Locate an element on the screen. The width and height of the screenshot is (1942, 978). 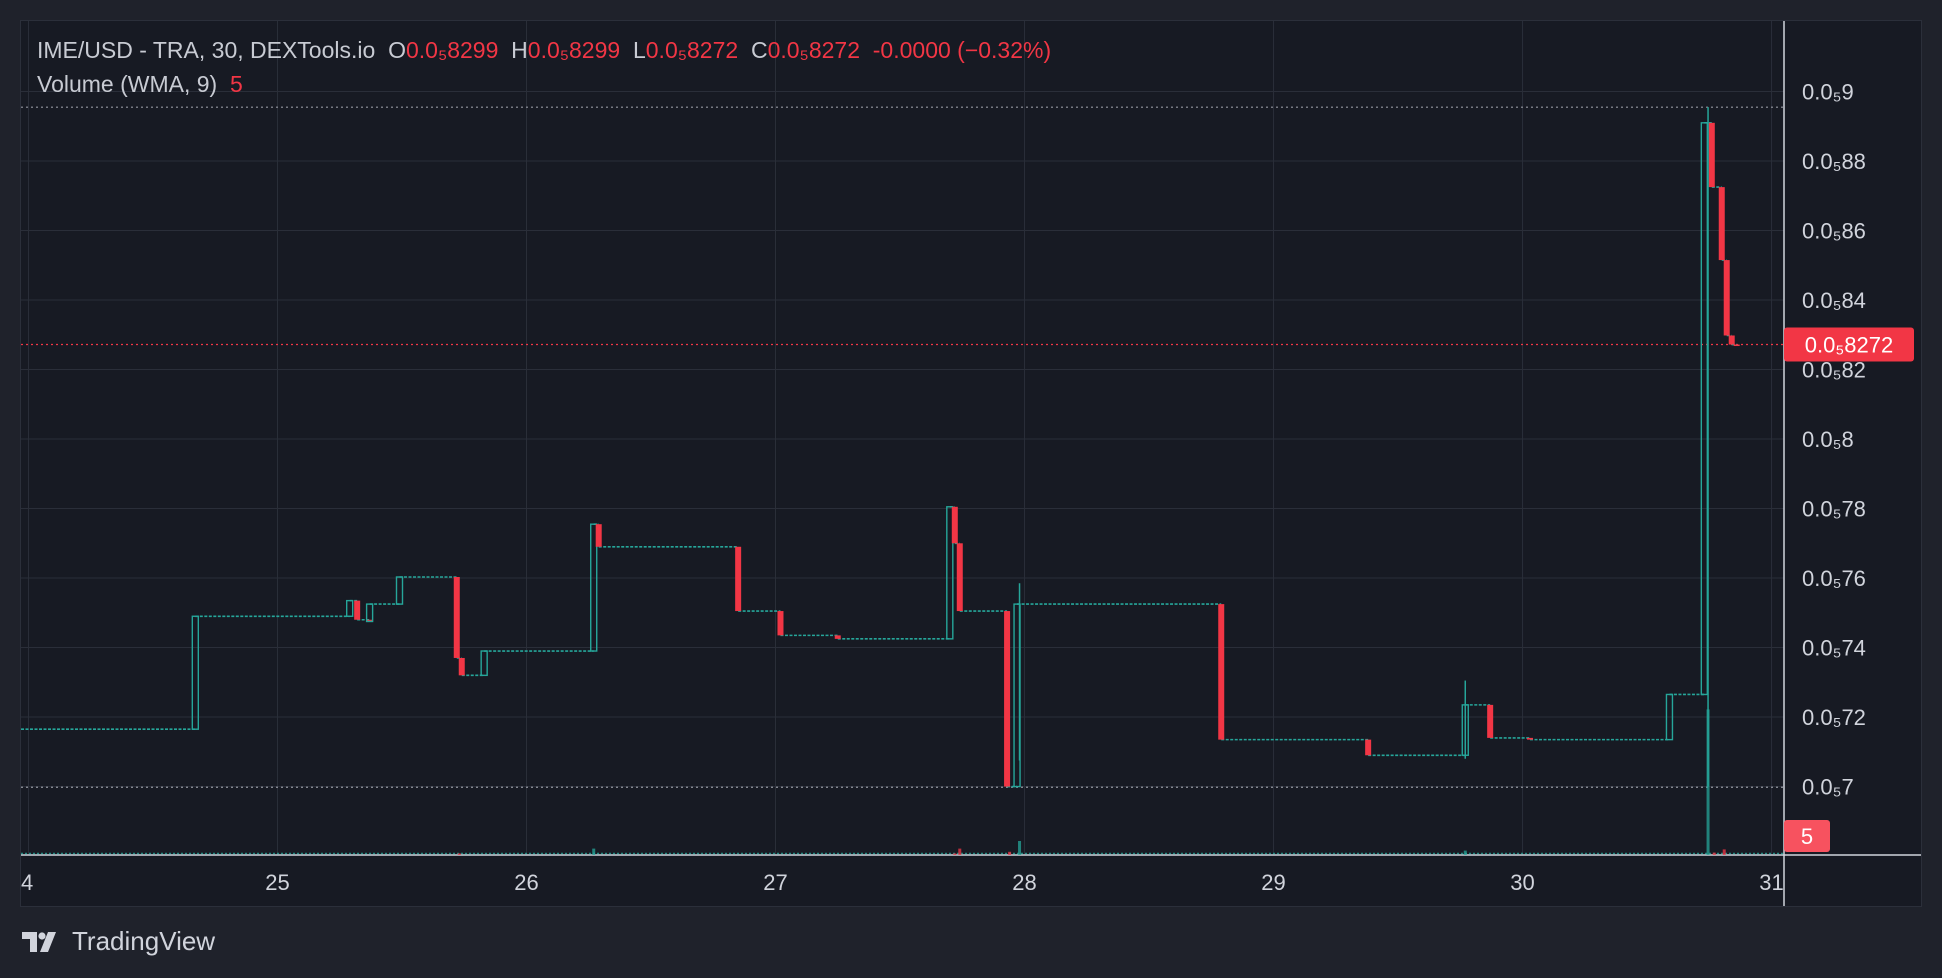
symbol-source: - TRA, 30, DEXTools.io is located at coordinates (254, 50).